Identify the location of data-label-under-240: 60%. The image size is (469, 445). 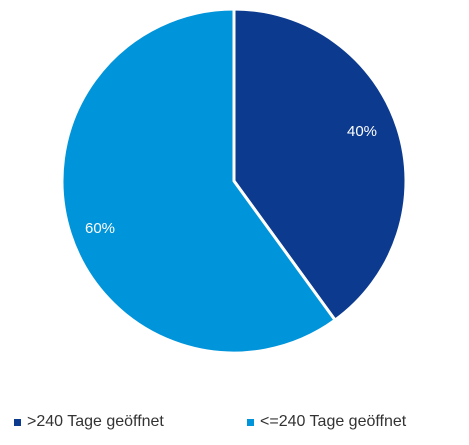
(100, 228).